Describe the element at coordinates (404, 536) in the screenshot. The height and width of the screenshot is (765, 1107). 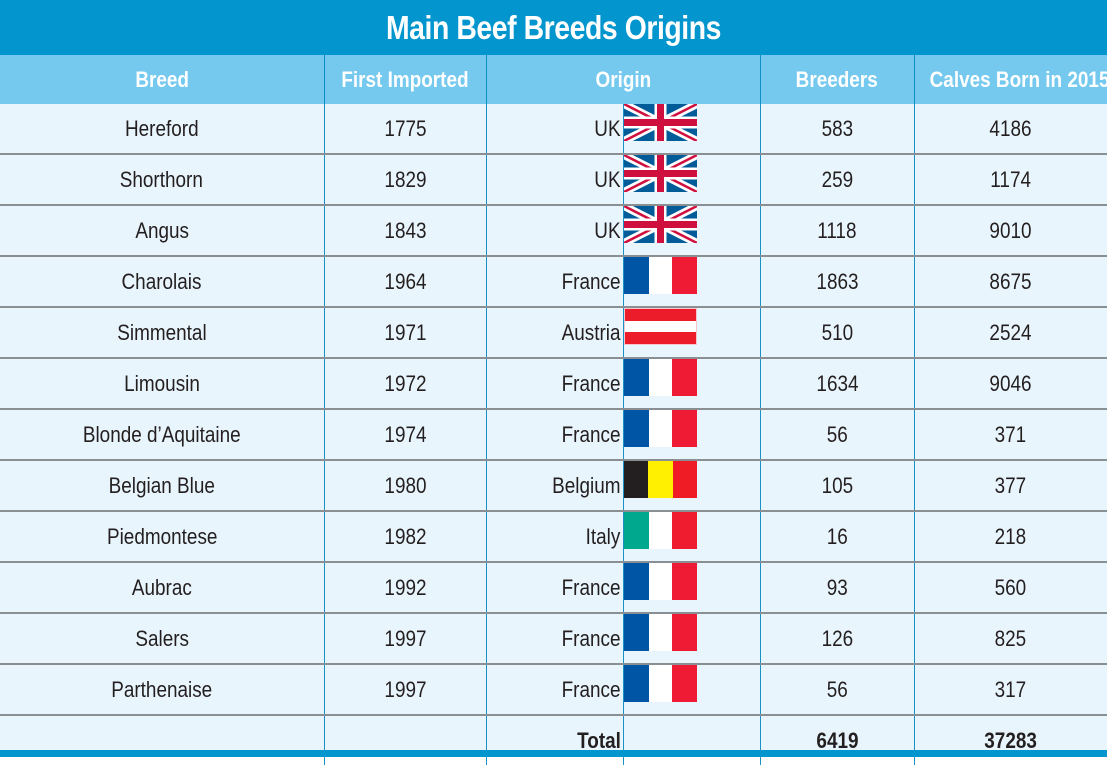
I see `year-cell: 1982` at that location.